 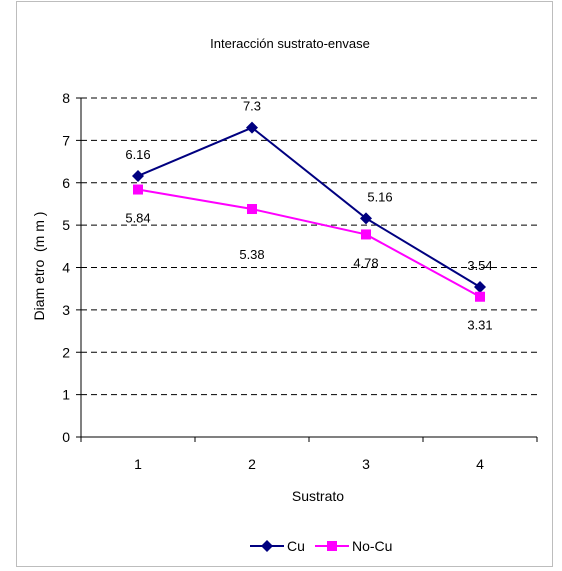 What do you see at coordinates (66, 183) in the screenshot?
I see `y-tick-label: 6` at bounding box center [66, 183].